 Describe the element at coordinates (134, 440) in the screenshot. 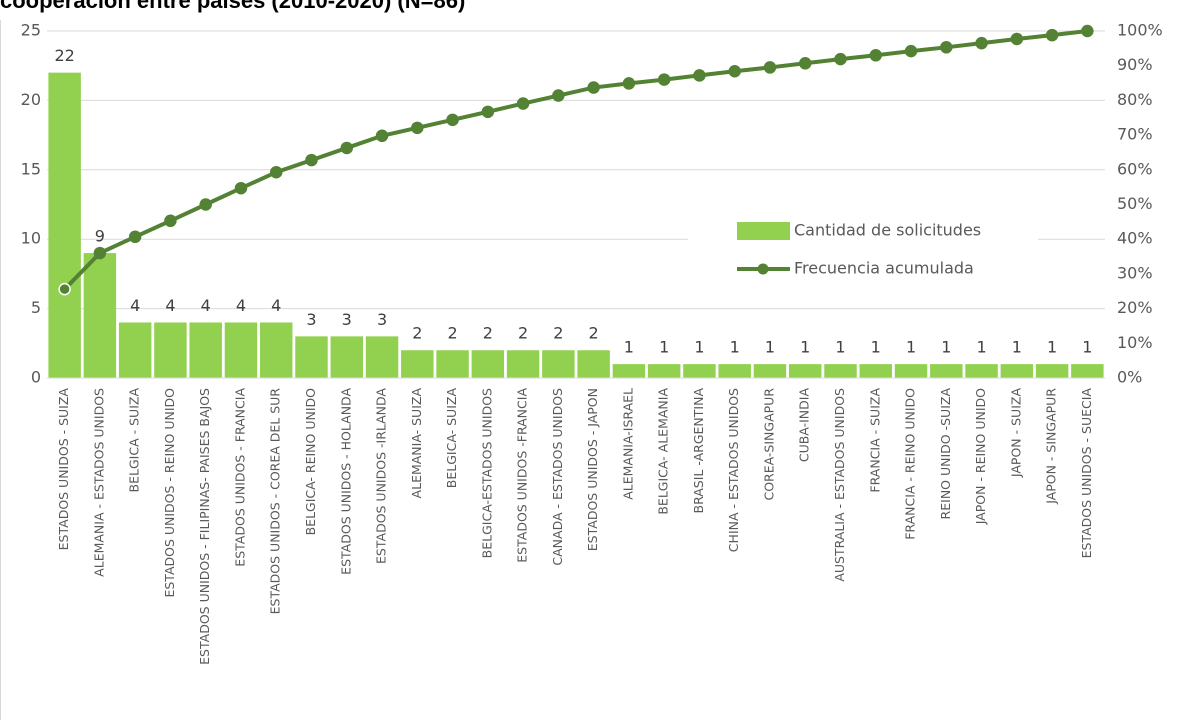

I see `x-tick-label: BELGICA - SUIZA` at that location.